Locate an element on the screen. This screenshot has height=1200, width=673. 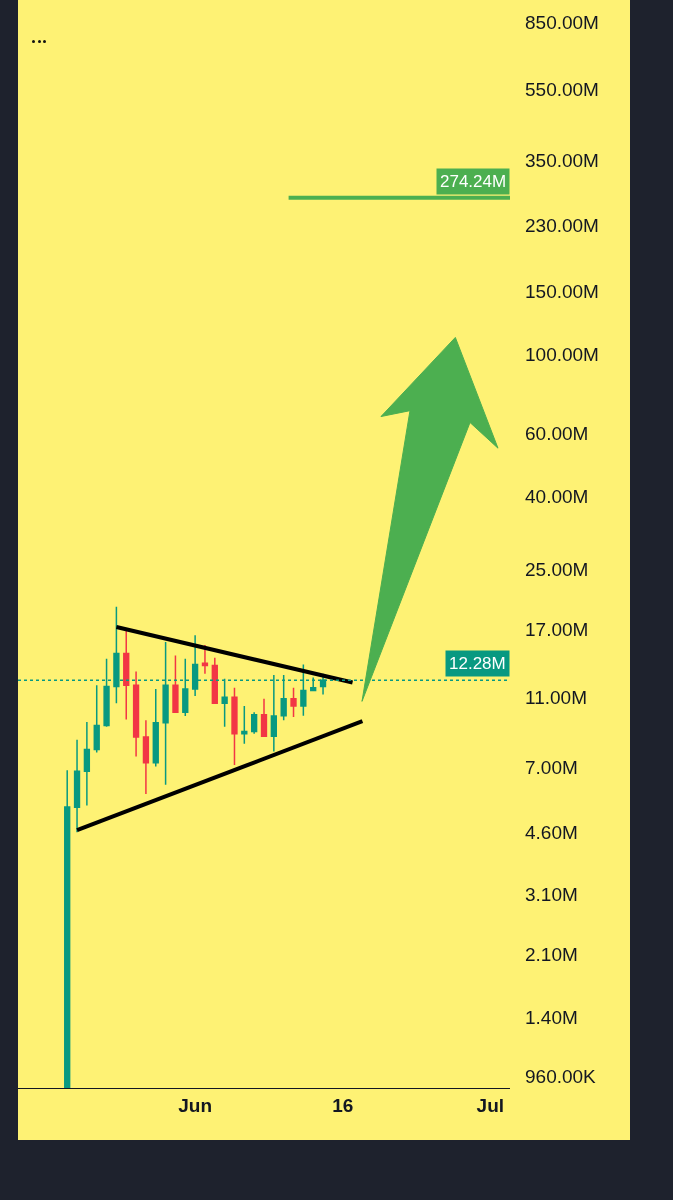
y-tick-label: 17.00M is located at coordinates (557, 630).